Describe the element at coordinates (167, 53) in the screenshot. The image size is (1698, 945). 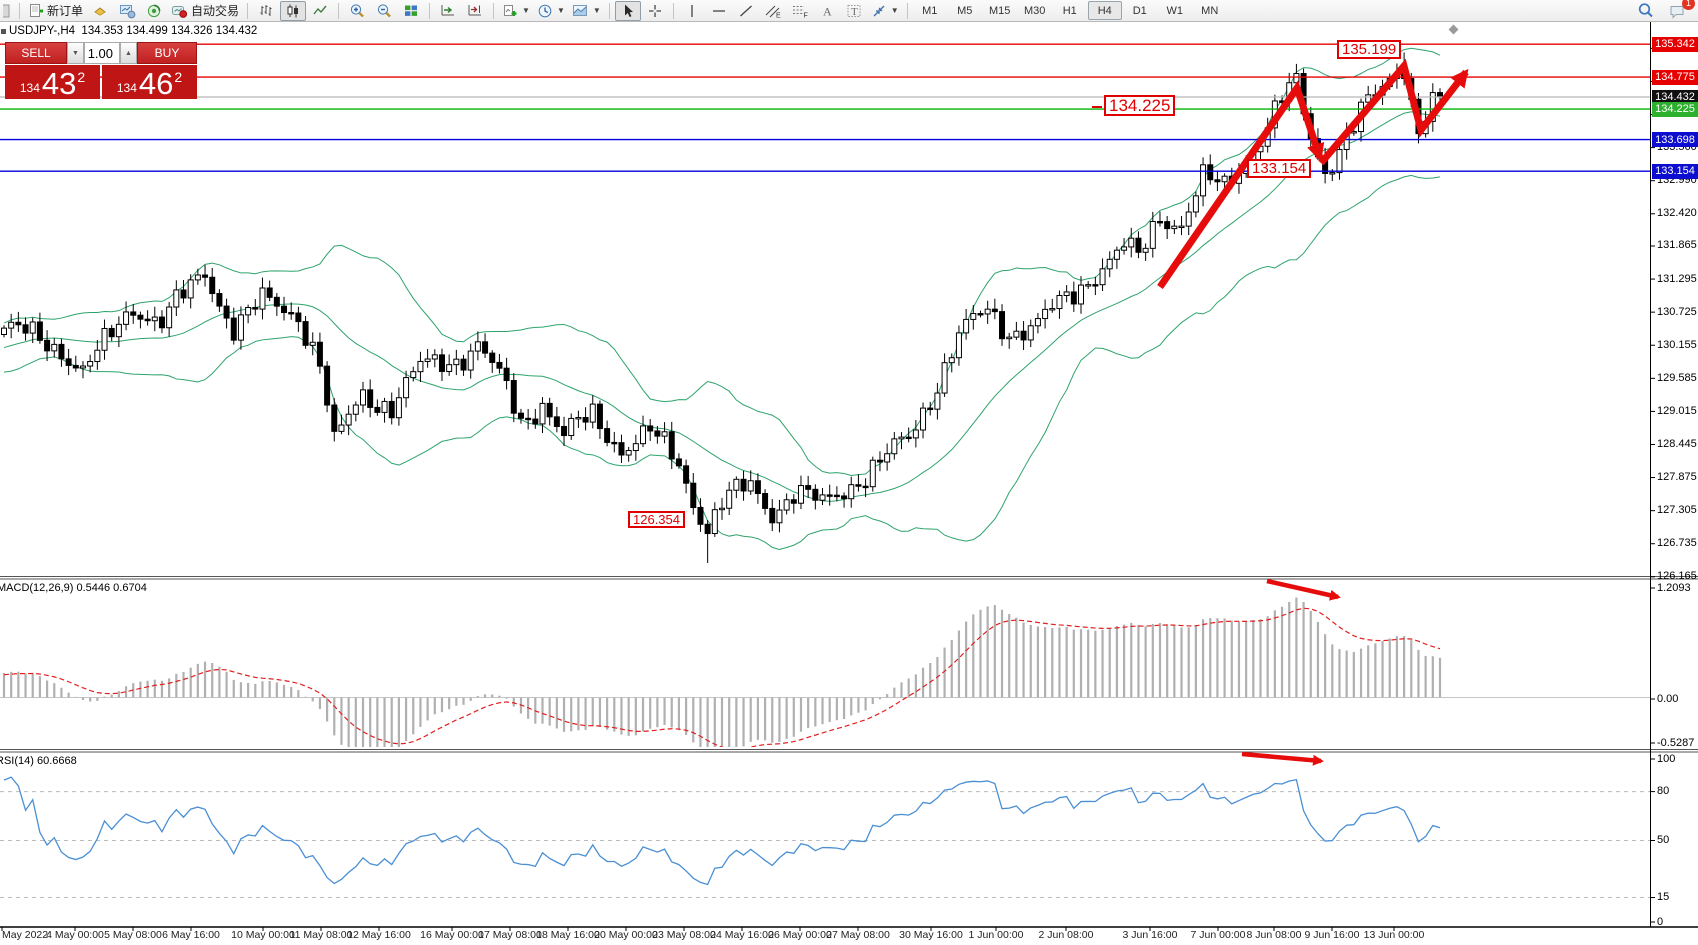
I see `buy-button: BUY` at that location.